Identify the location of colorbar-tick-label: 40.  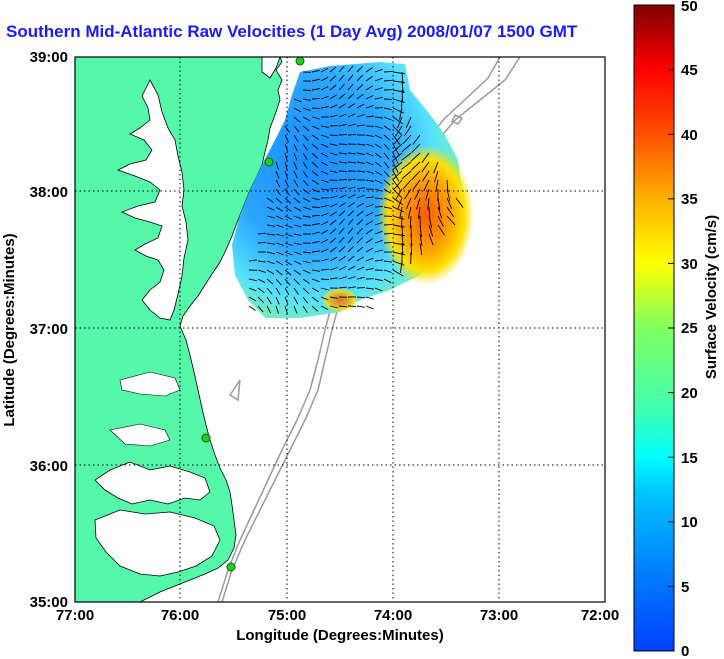
(689, 135).